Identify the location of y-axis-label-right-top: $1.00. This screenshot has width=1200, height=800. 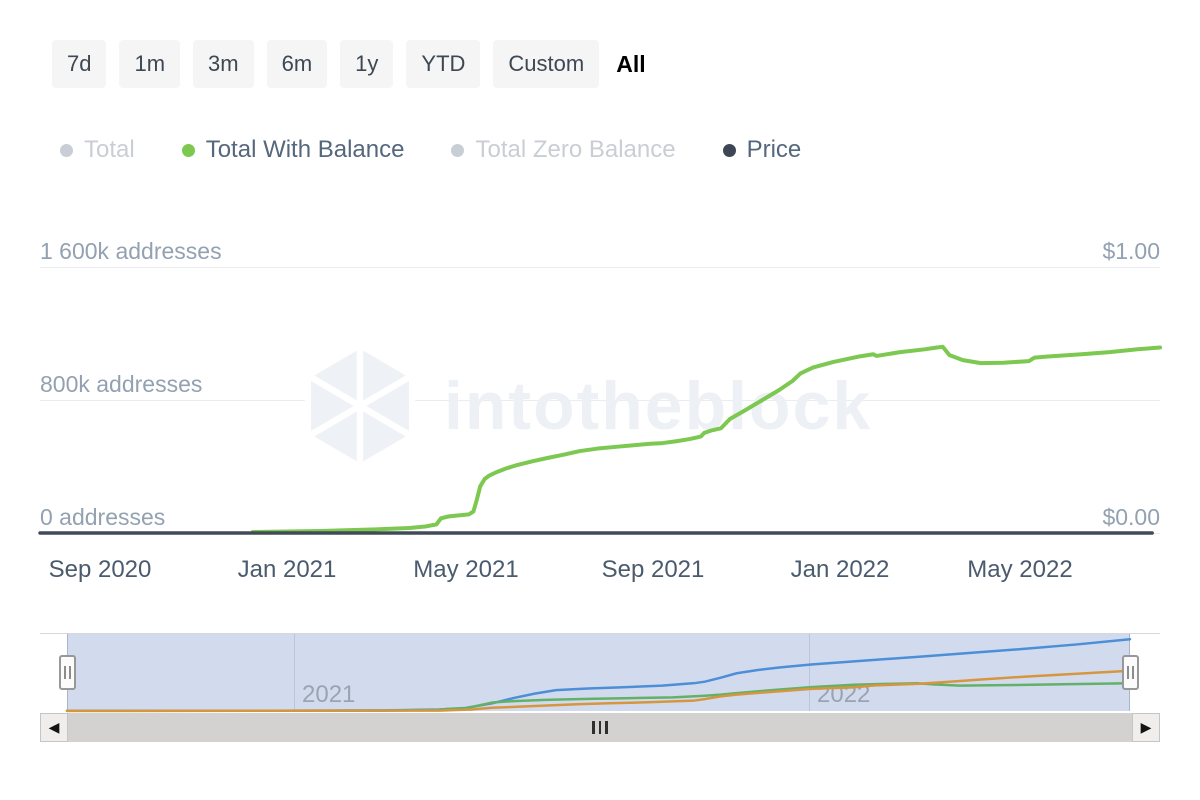
(1131, 251).